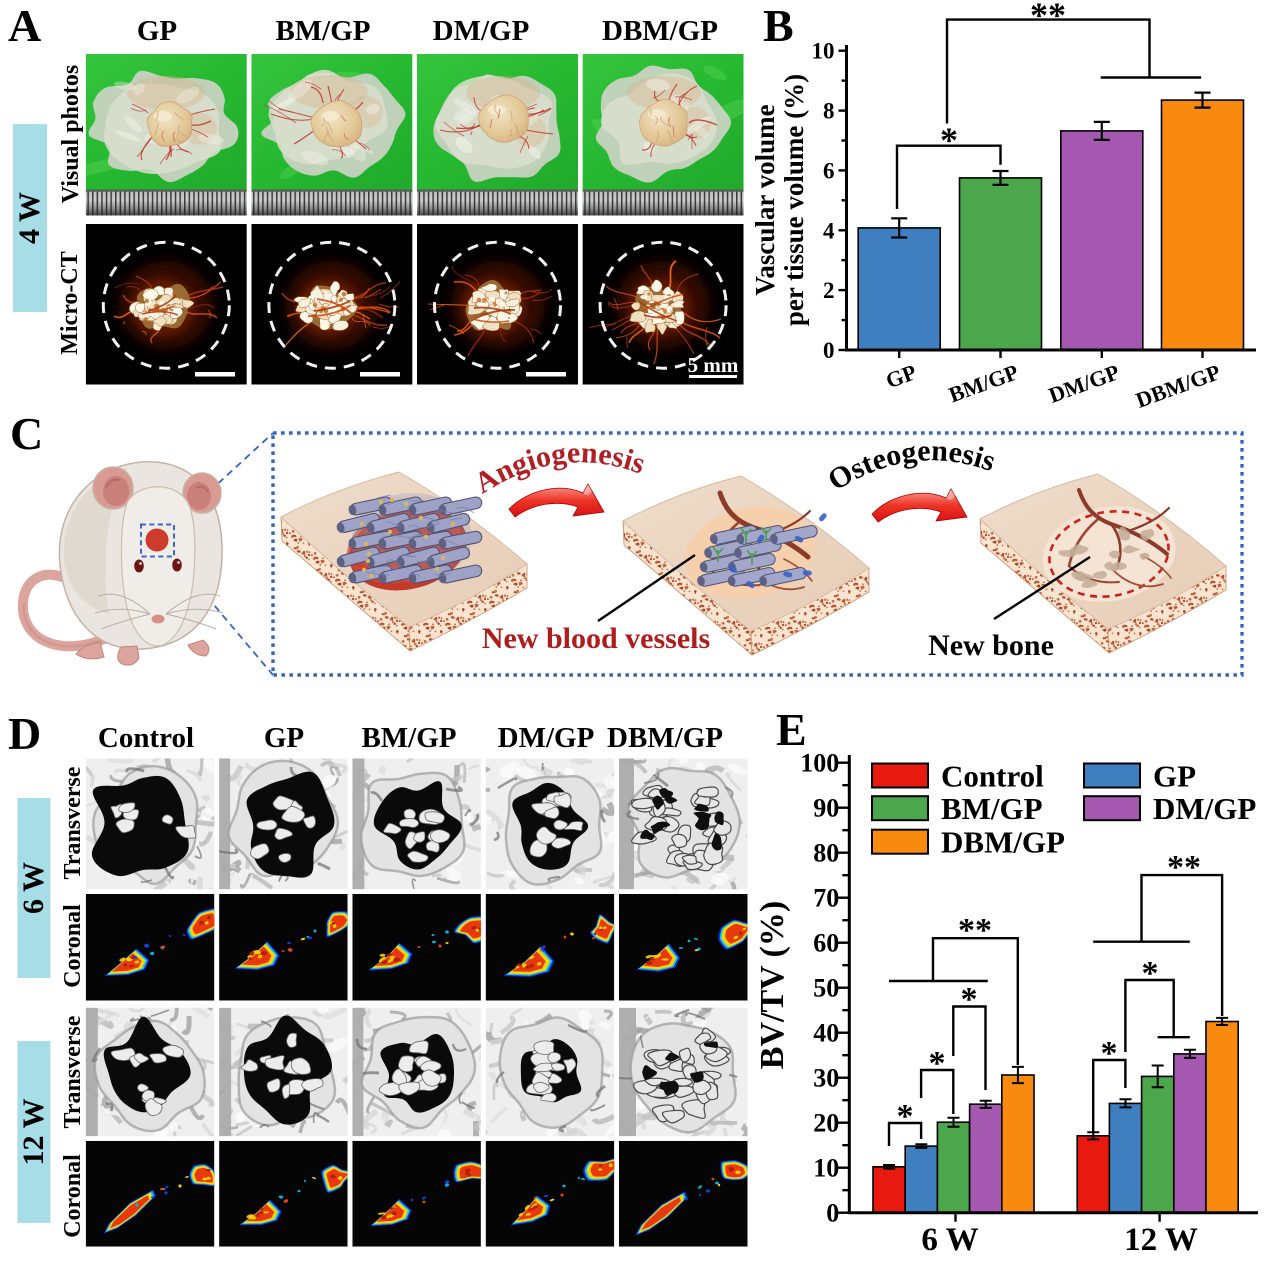  I want to click on svg-text: Vascular volume, so click(765, 199).